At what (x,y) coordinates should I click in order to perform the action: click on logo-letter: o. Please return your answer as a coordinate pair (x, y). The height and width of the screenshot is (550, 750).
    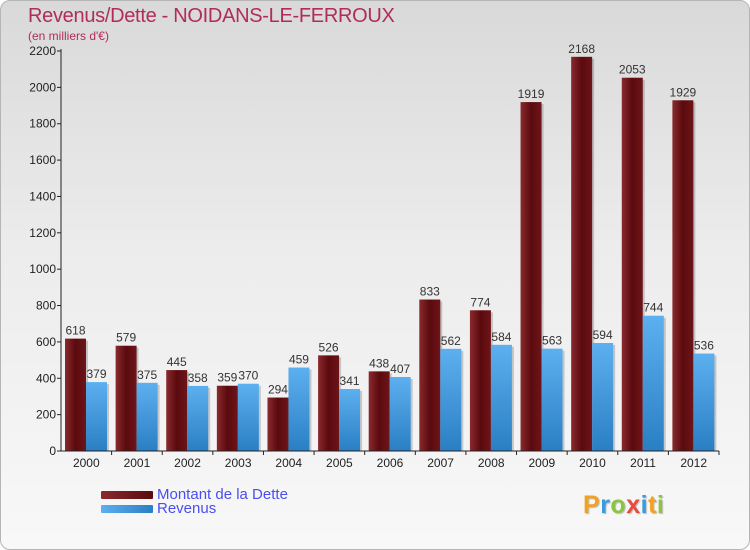
    Looking at the image, I should click on (618, 505).